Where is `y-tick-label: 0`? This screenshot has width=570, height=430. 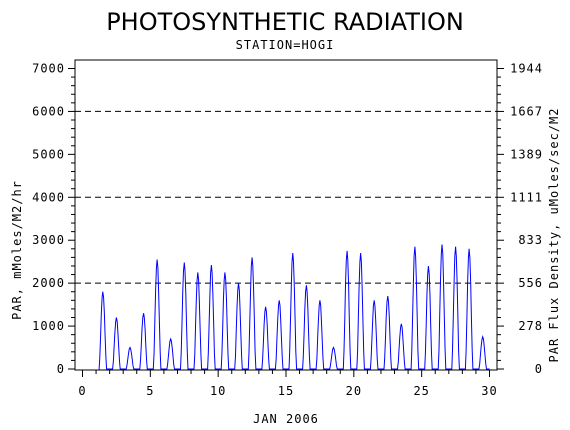 y-tick-label: 0 is located at coordinates (61, 369).